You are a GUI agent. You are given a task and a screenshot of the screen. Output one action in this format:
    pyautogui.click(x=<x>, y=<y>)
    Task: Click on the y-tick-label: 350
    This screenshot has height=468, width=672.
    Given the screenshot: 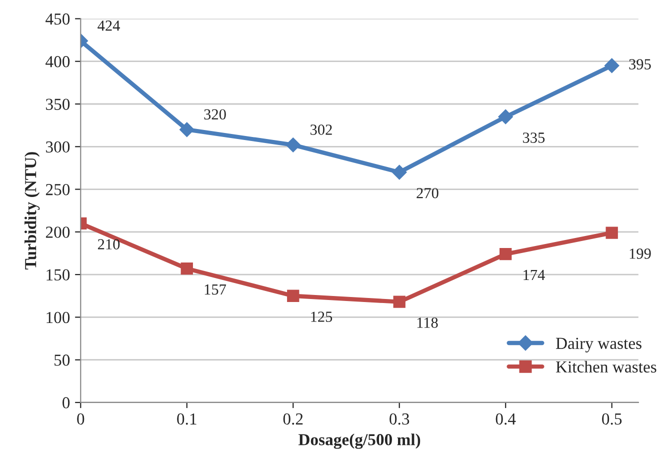 What is the action you would take?
    pyautogui.click(x=58, y=104)
    